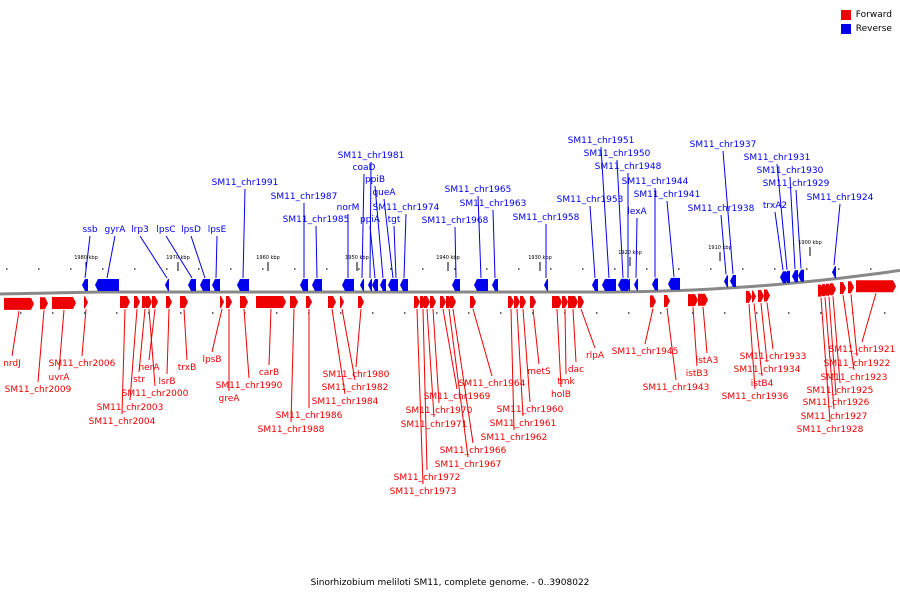  I want to click on forward-gene-label: holB, so click(561, 395).